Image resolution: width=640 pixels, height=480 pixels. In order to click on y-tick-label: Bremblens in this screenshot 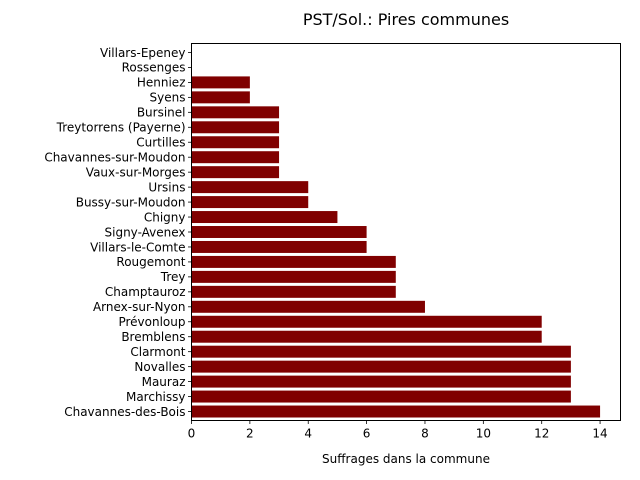, I will do `click(153, 337)`.